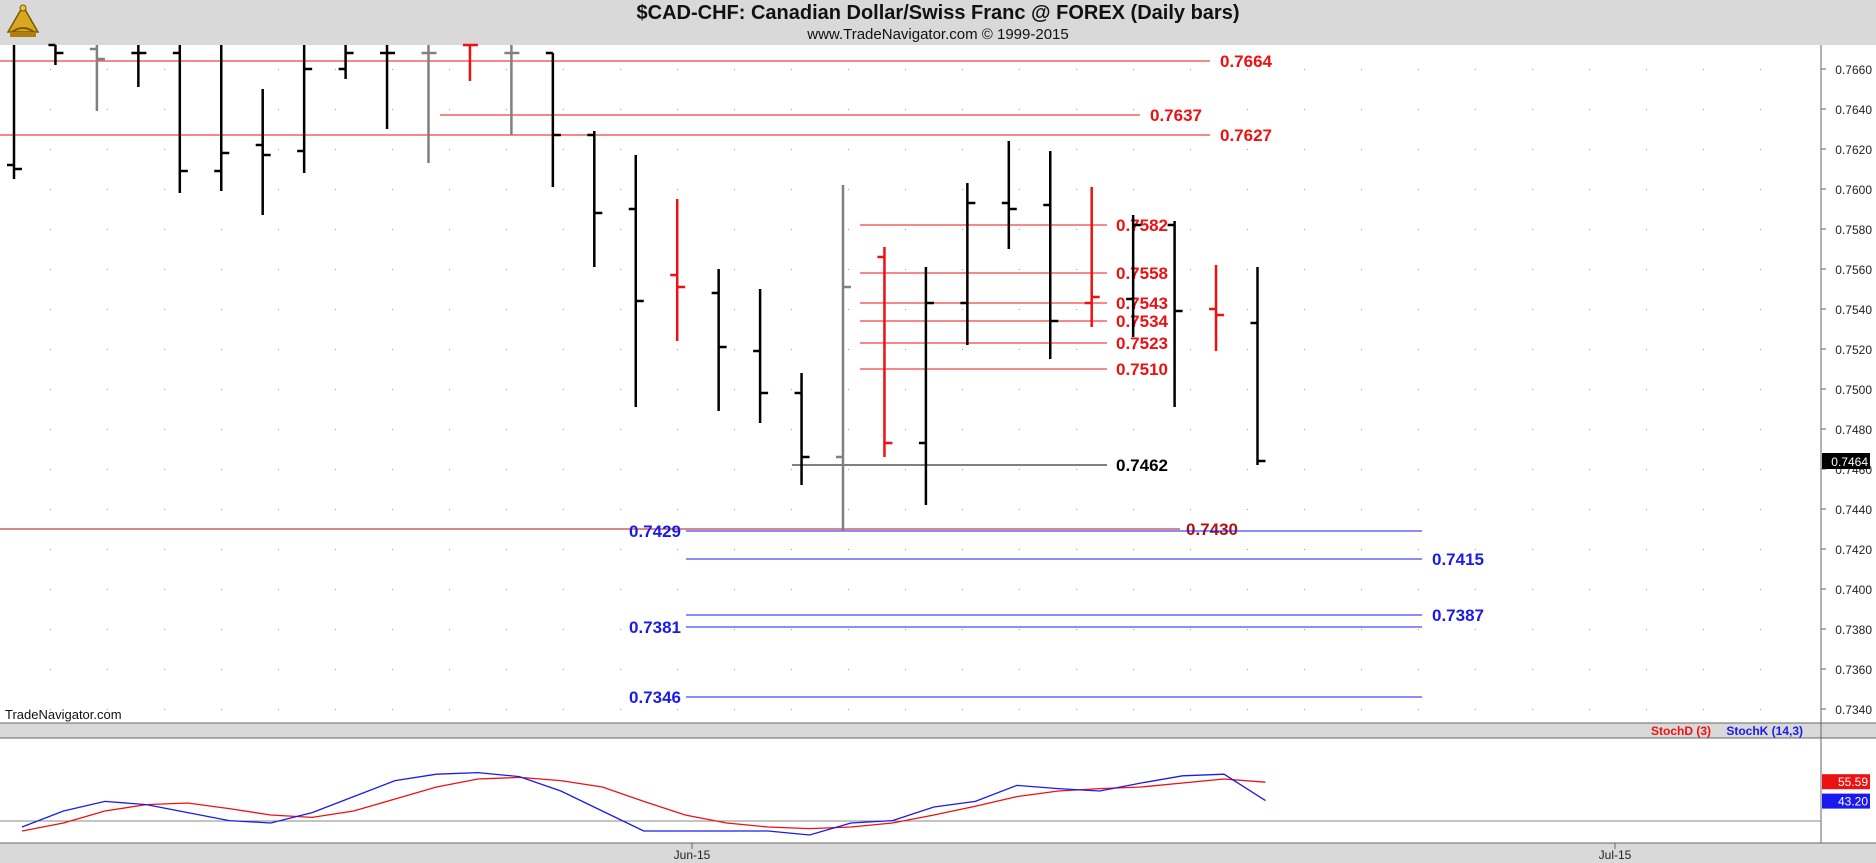 This screenshot has width=1876, height=863. Describe the element at coordinates (1853, 802) in the screenshot. I see `stoch-k-value: 43.20` at that location.